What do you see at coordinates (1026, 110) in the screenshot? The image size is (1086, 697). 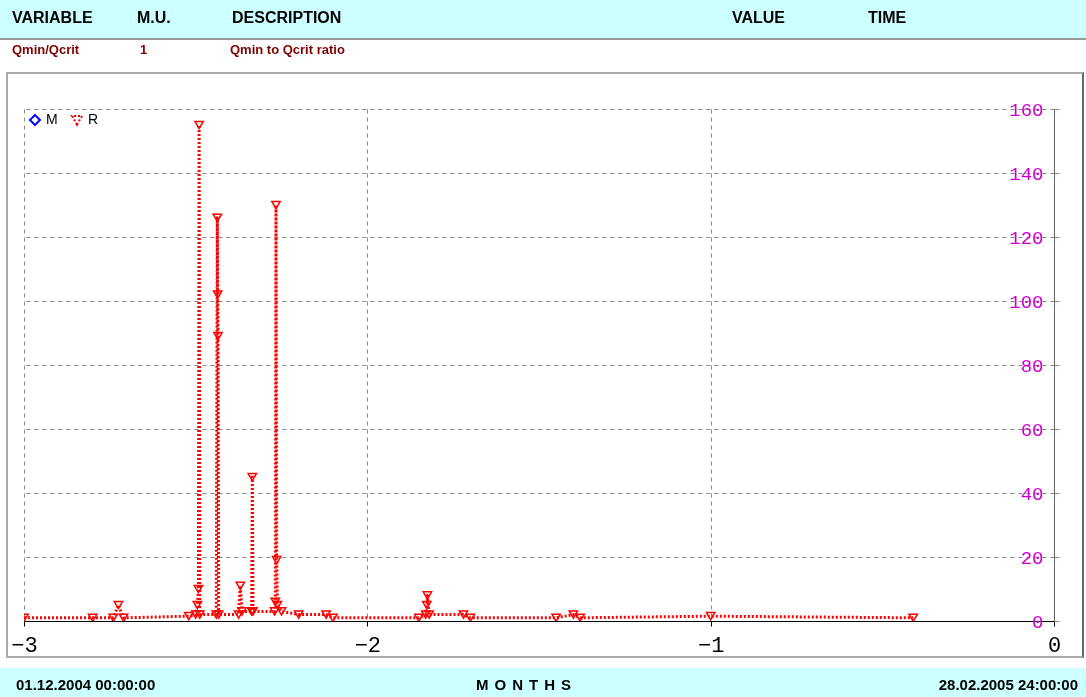 I see `y2-tick-label: 160` at bounding box center [1026, 110].